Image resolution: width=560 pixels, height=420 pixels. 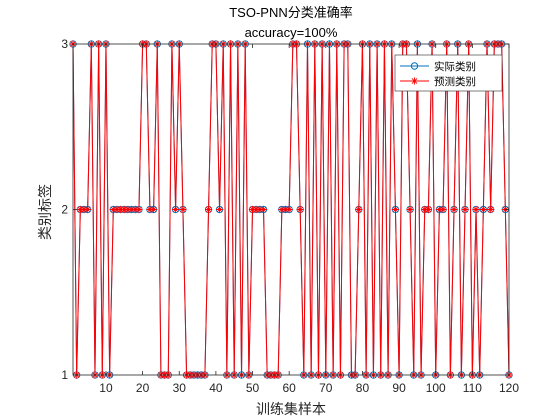 What do you see at coordinates (64, 44) in the screenshot?
I see `y-tick-label: 3` at bounding box center [64, 44].